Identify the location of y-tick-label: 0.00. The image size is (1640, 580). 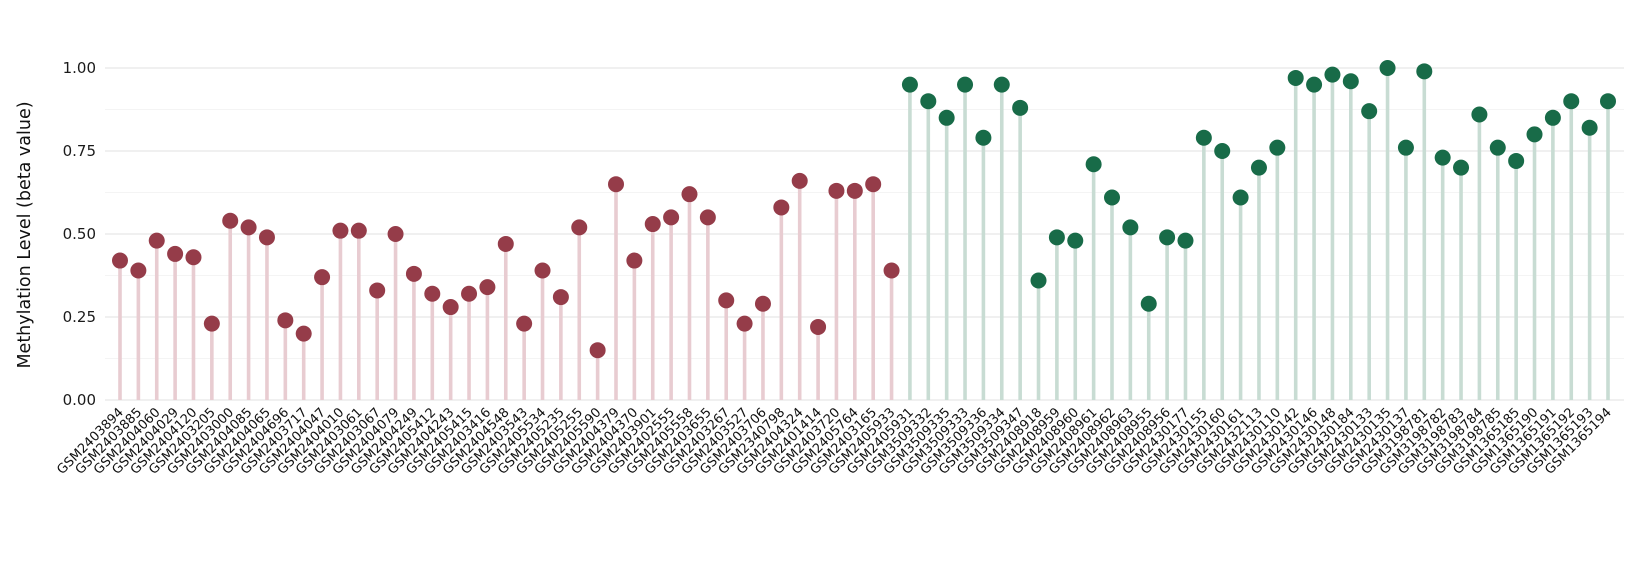
(79, 400).